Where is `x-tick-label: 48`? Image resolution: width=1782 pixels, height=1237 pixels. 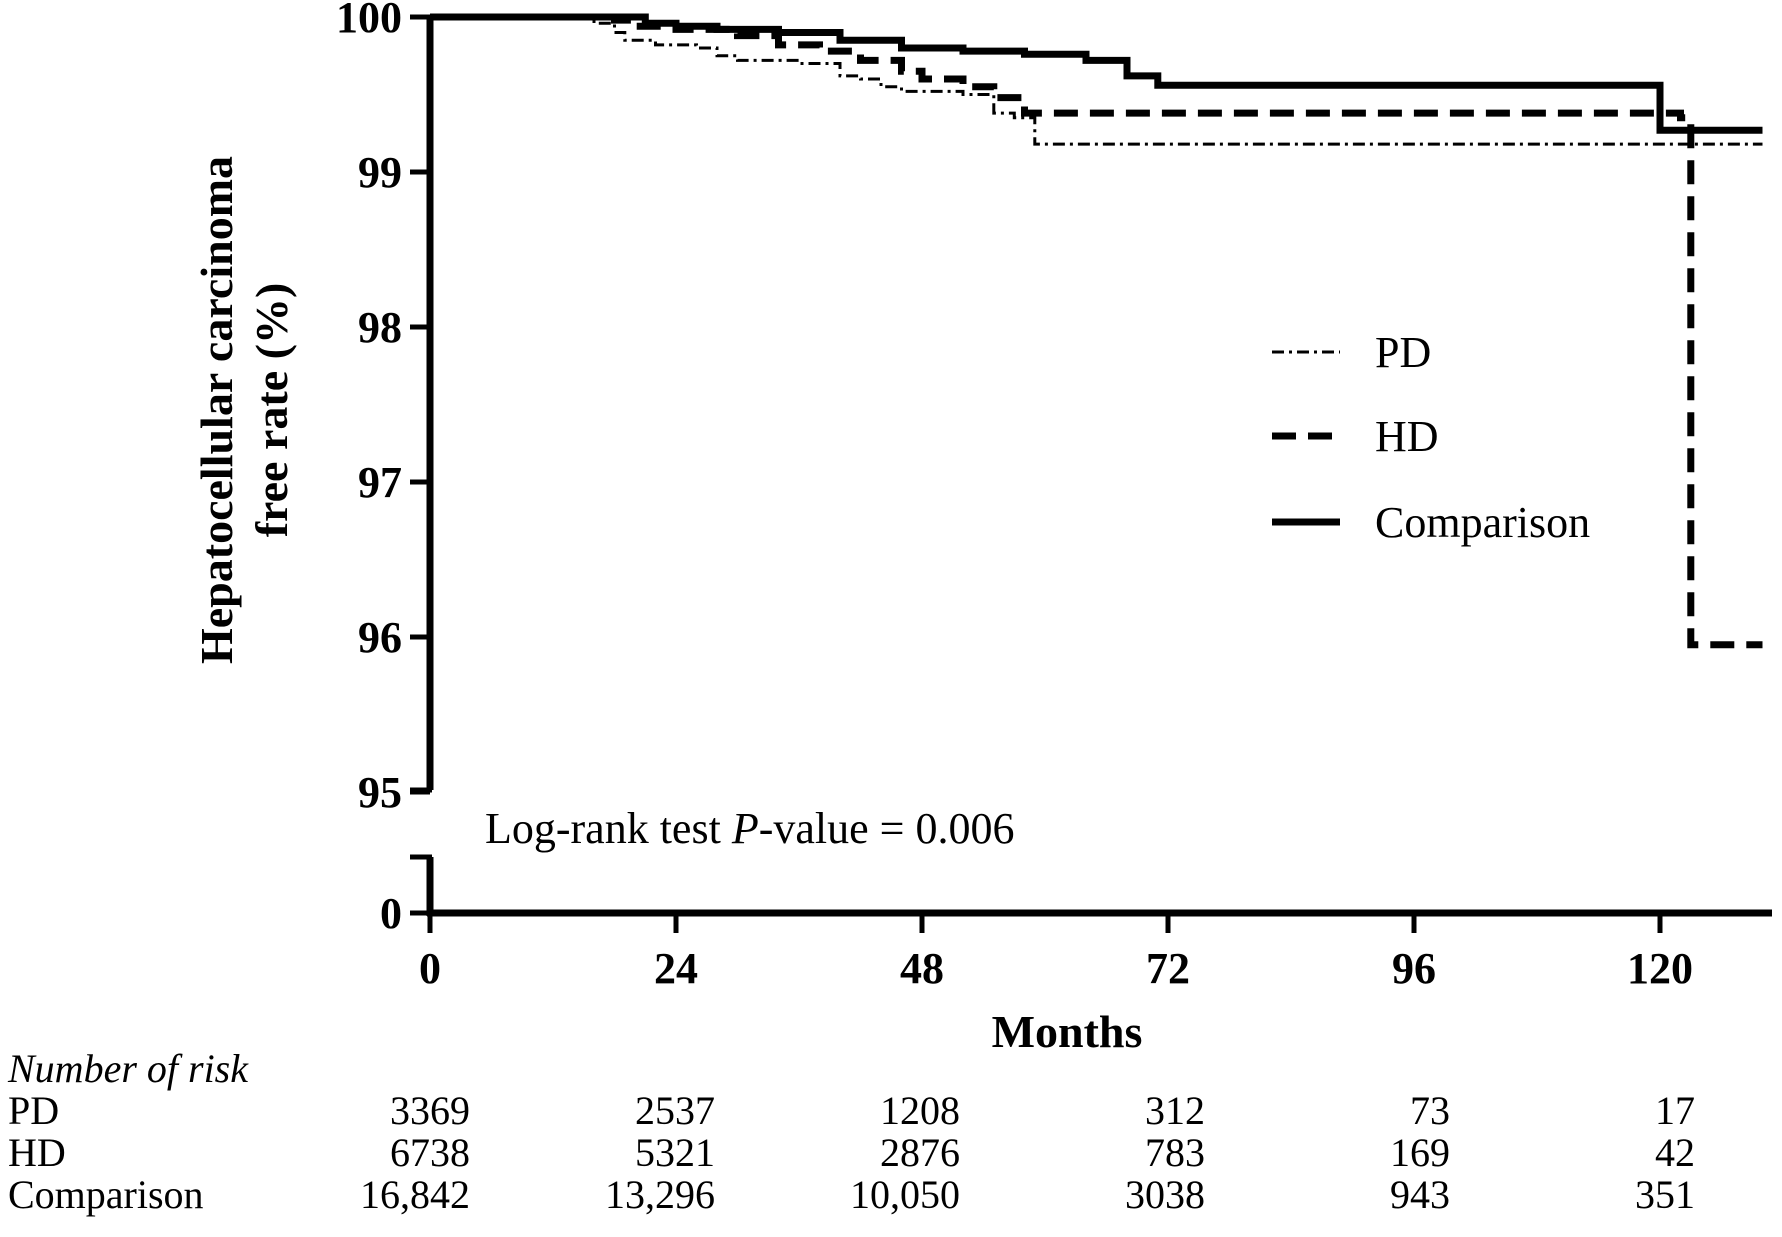 x-tick-label: 48 is located at coordinates (922, 968).